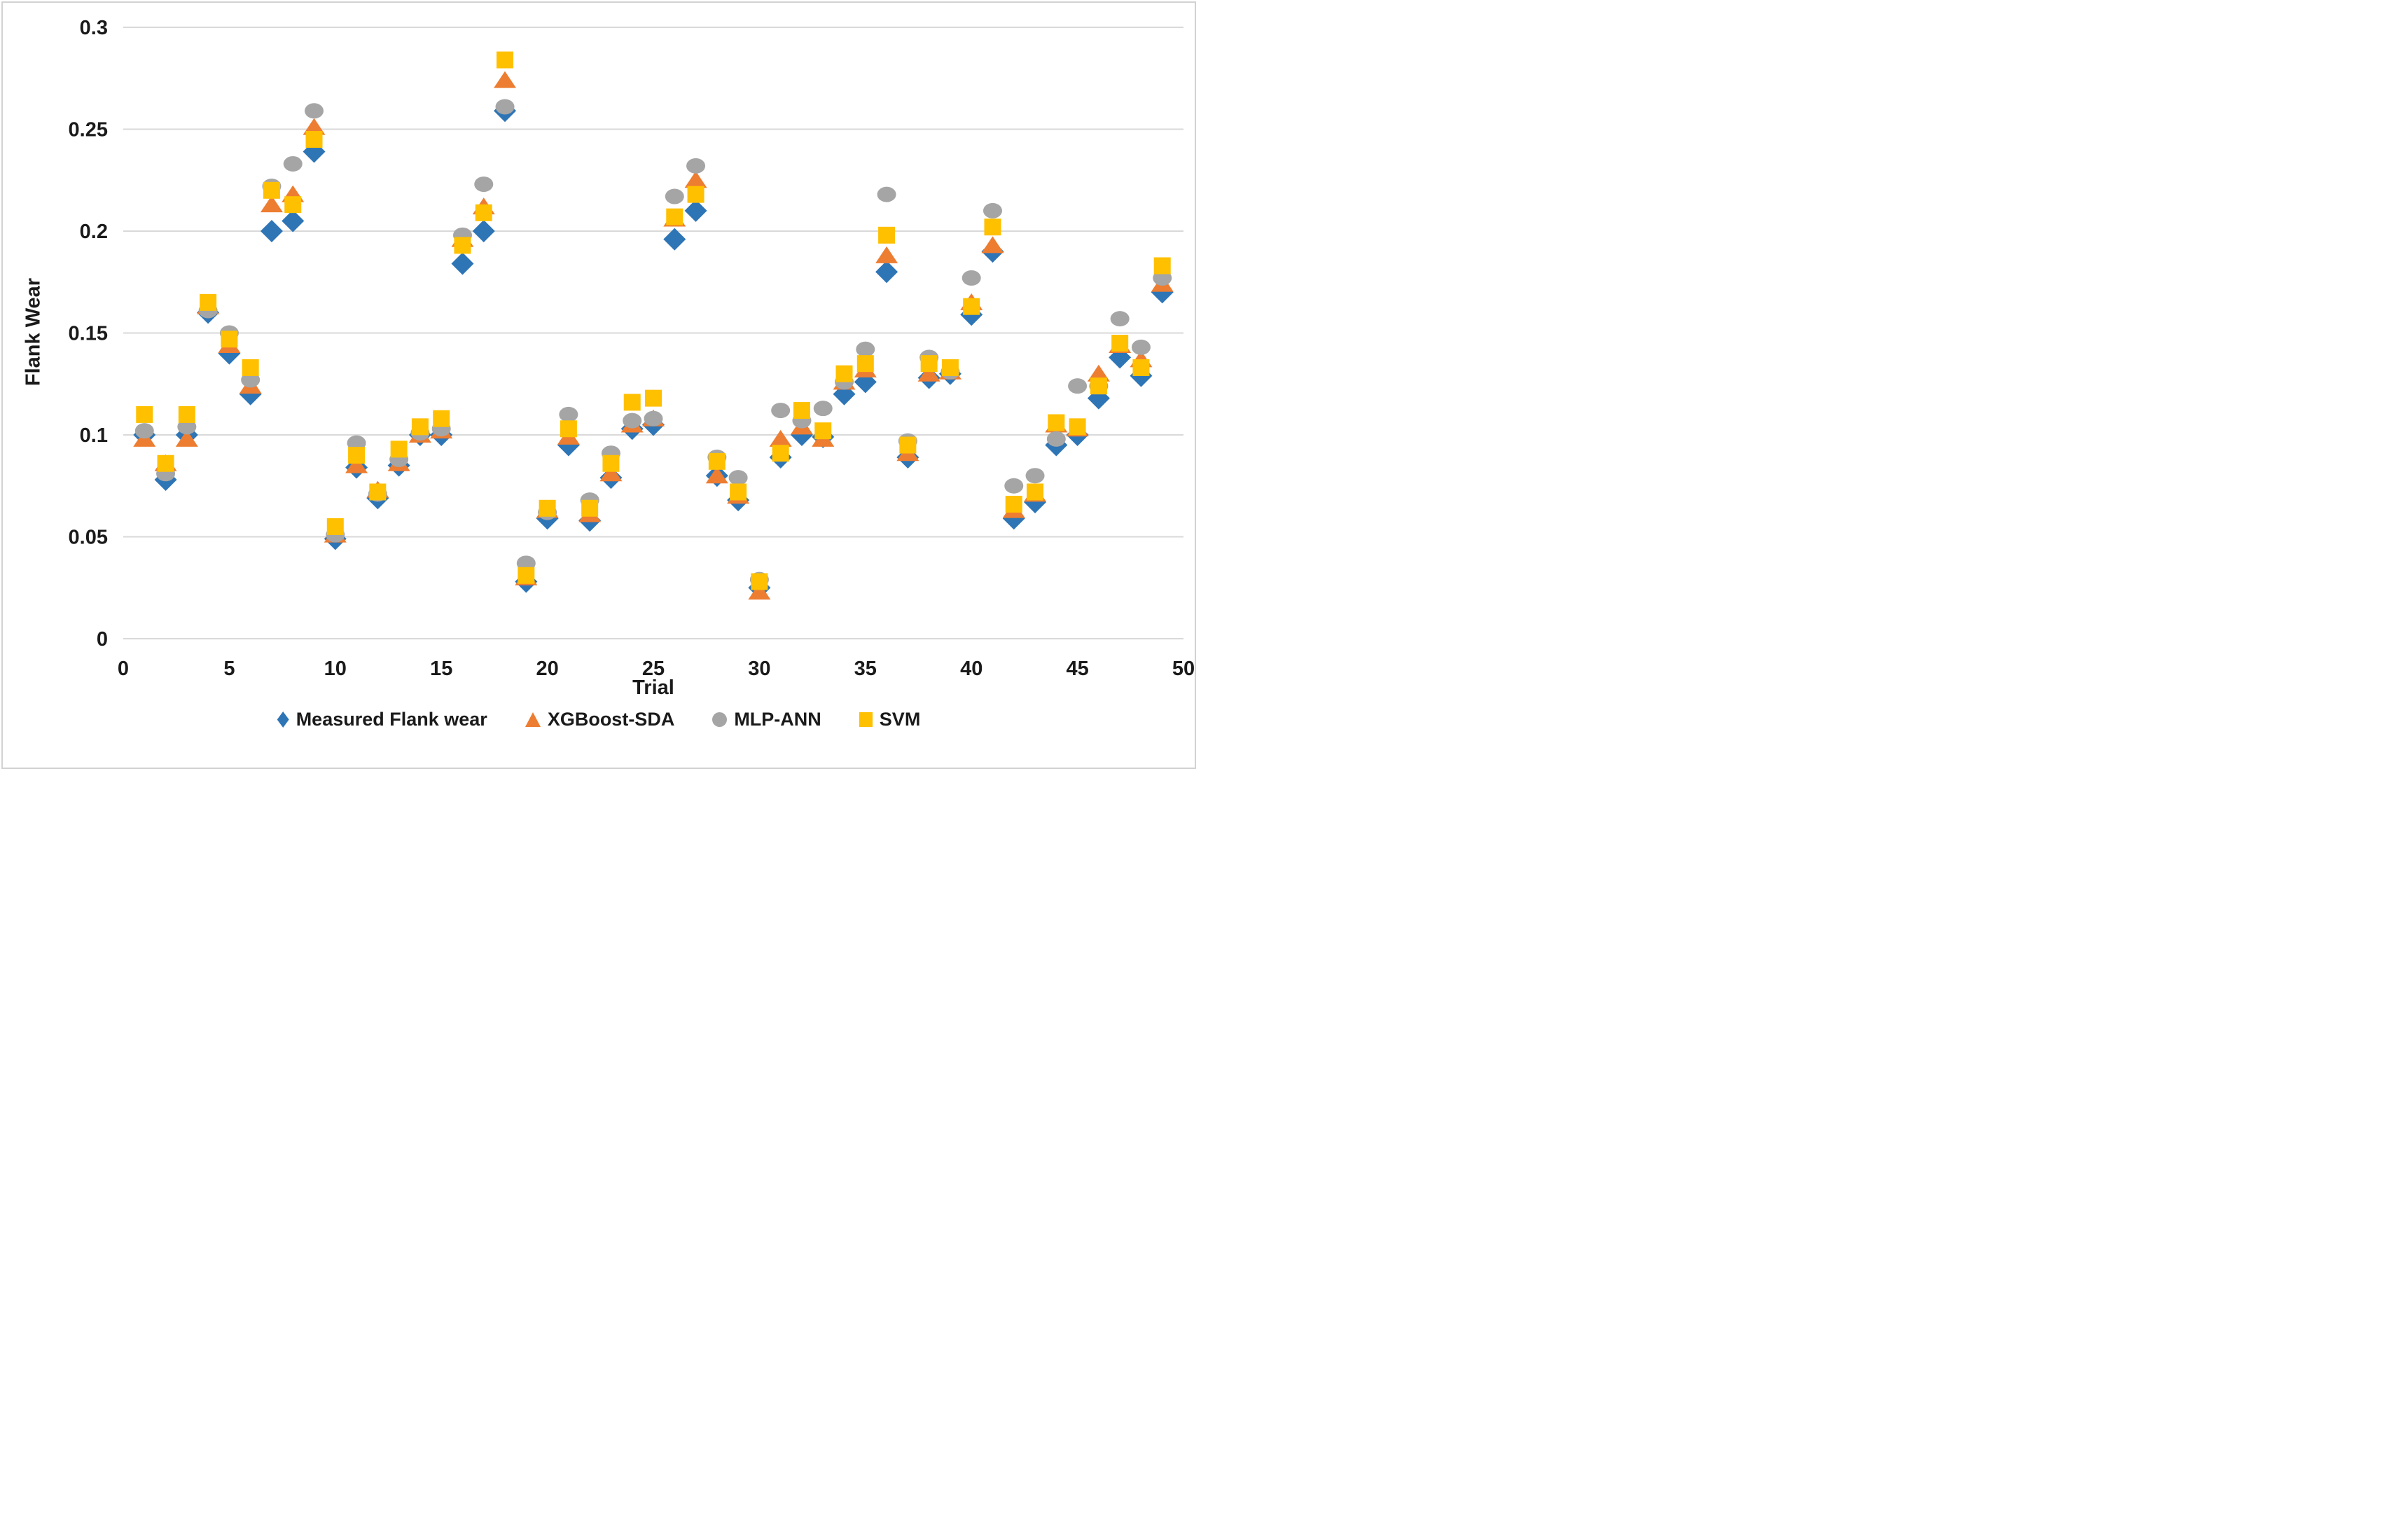  Describe the element at coordinates (547, 669) in the screenshot. I see `x-tick-label: 20` at that location.